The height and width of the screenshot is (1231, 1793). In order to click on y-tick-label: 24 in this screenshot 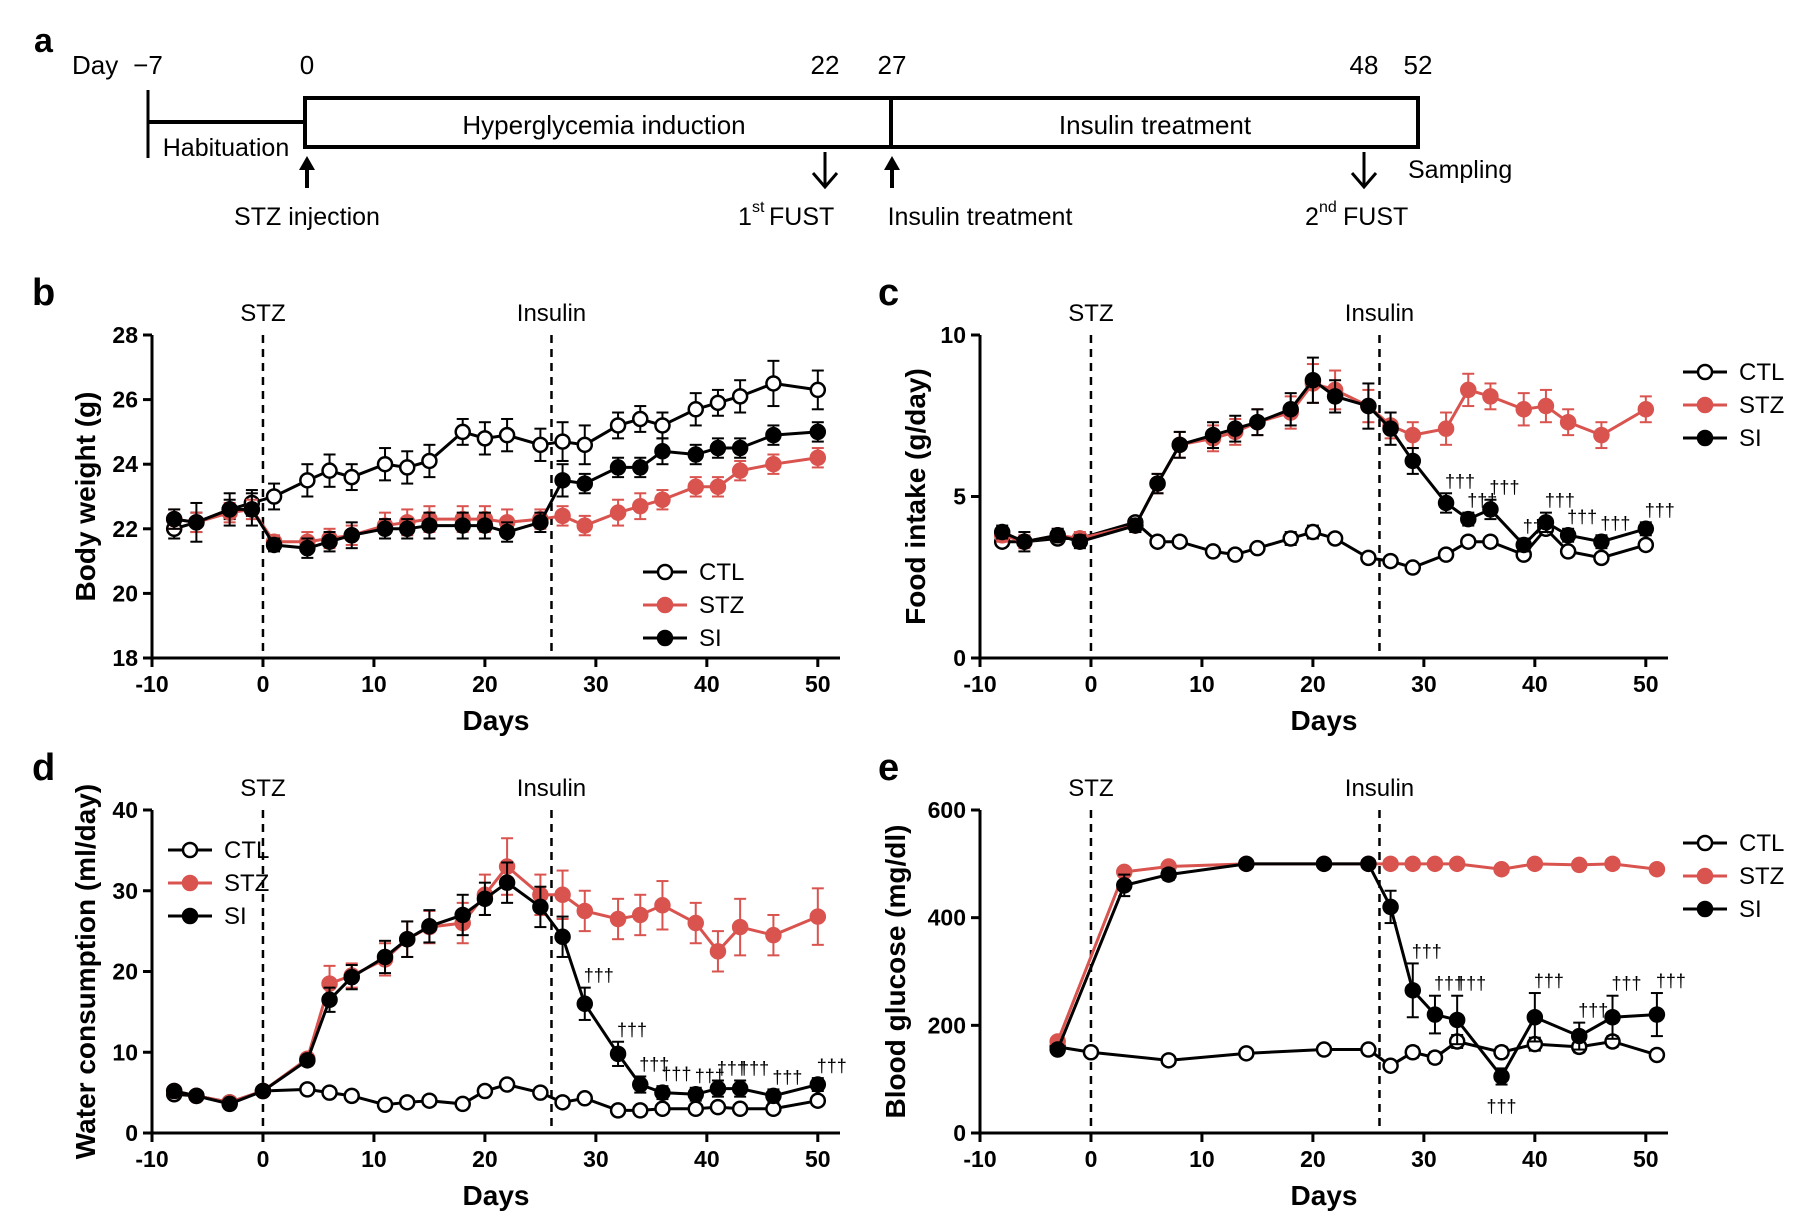, I will do `click(125, 464)`.